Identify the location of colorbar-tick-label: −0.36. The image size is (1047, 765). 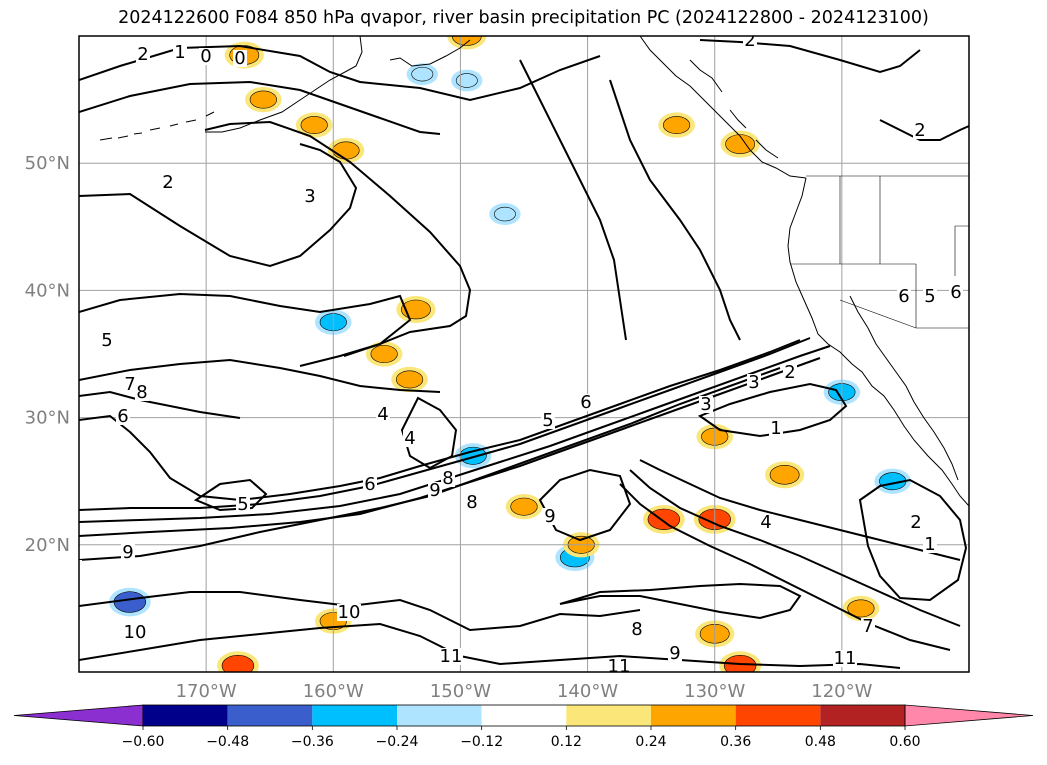
(312, 742).